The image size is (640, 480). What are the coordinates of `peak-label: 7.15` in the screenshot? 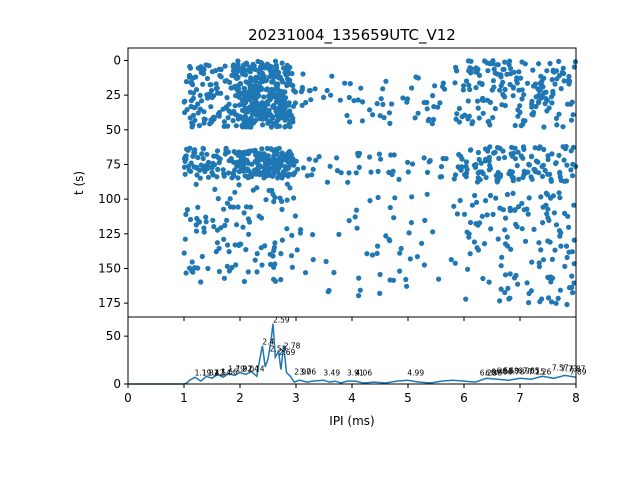 It's located at (536, 371).